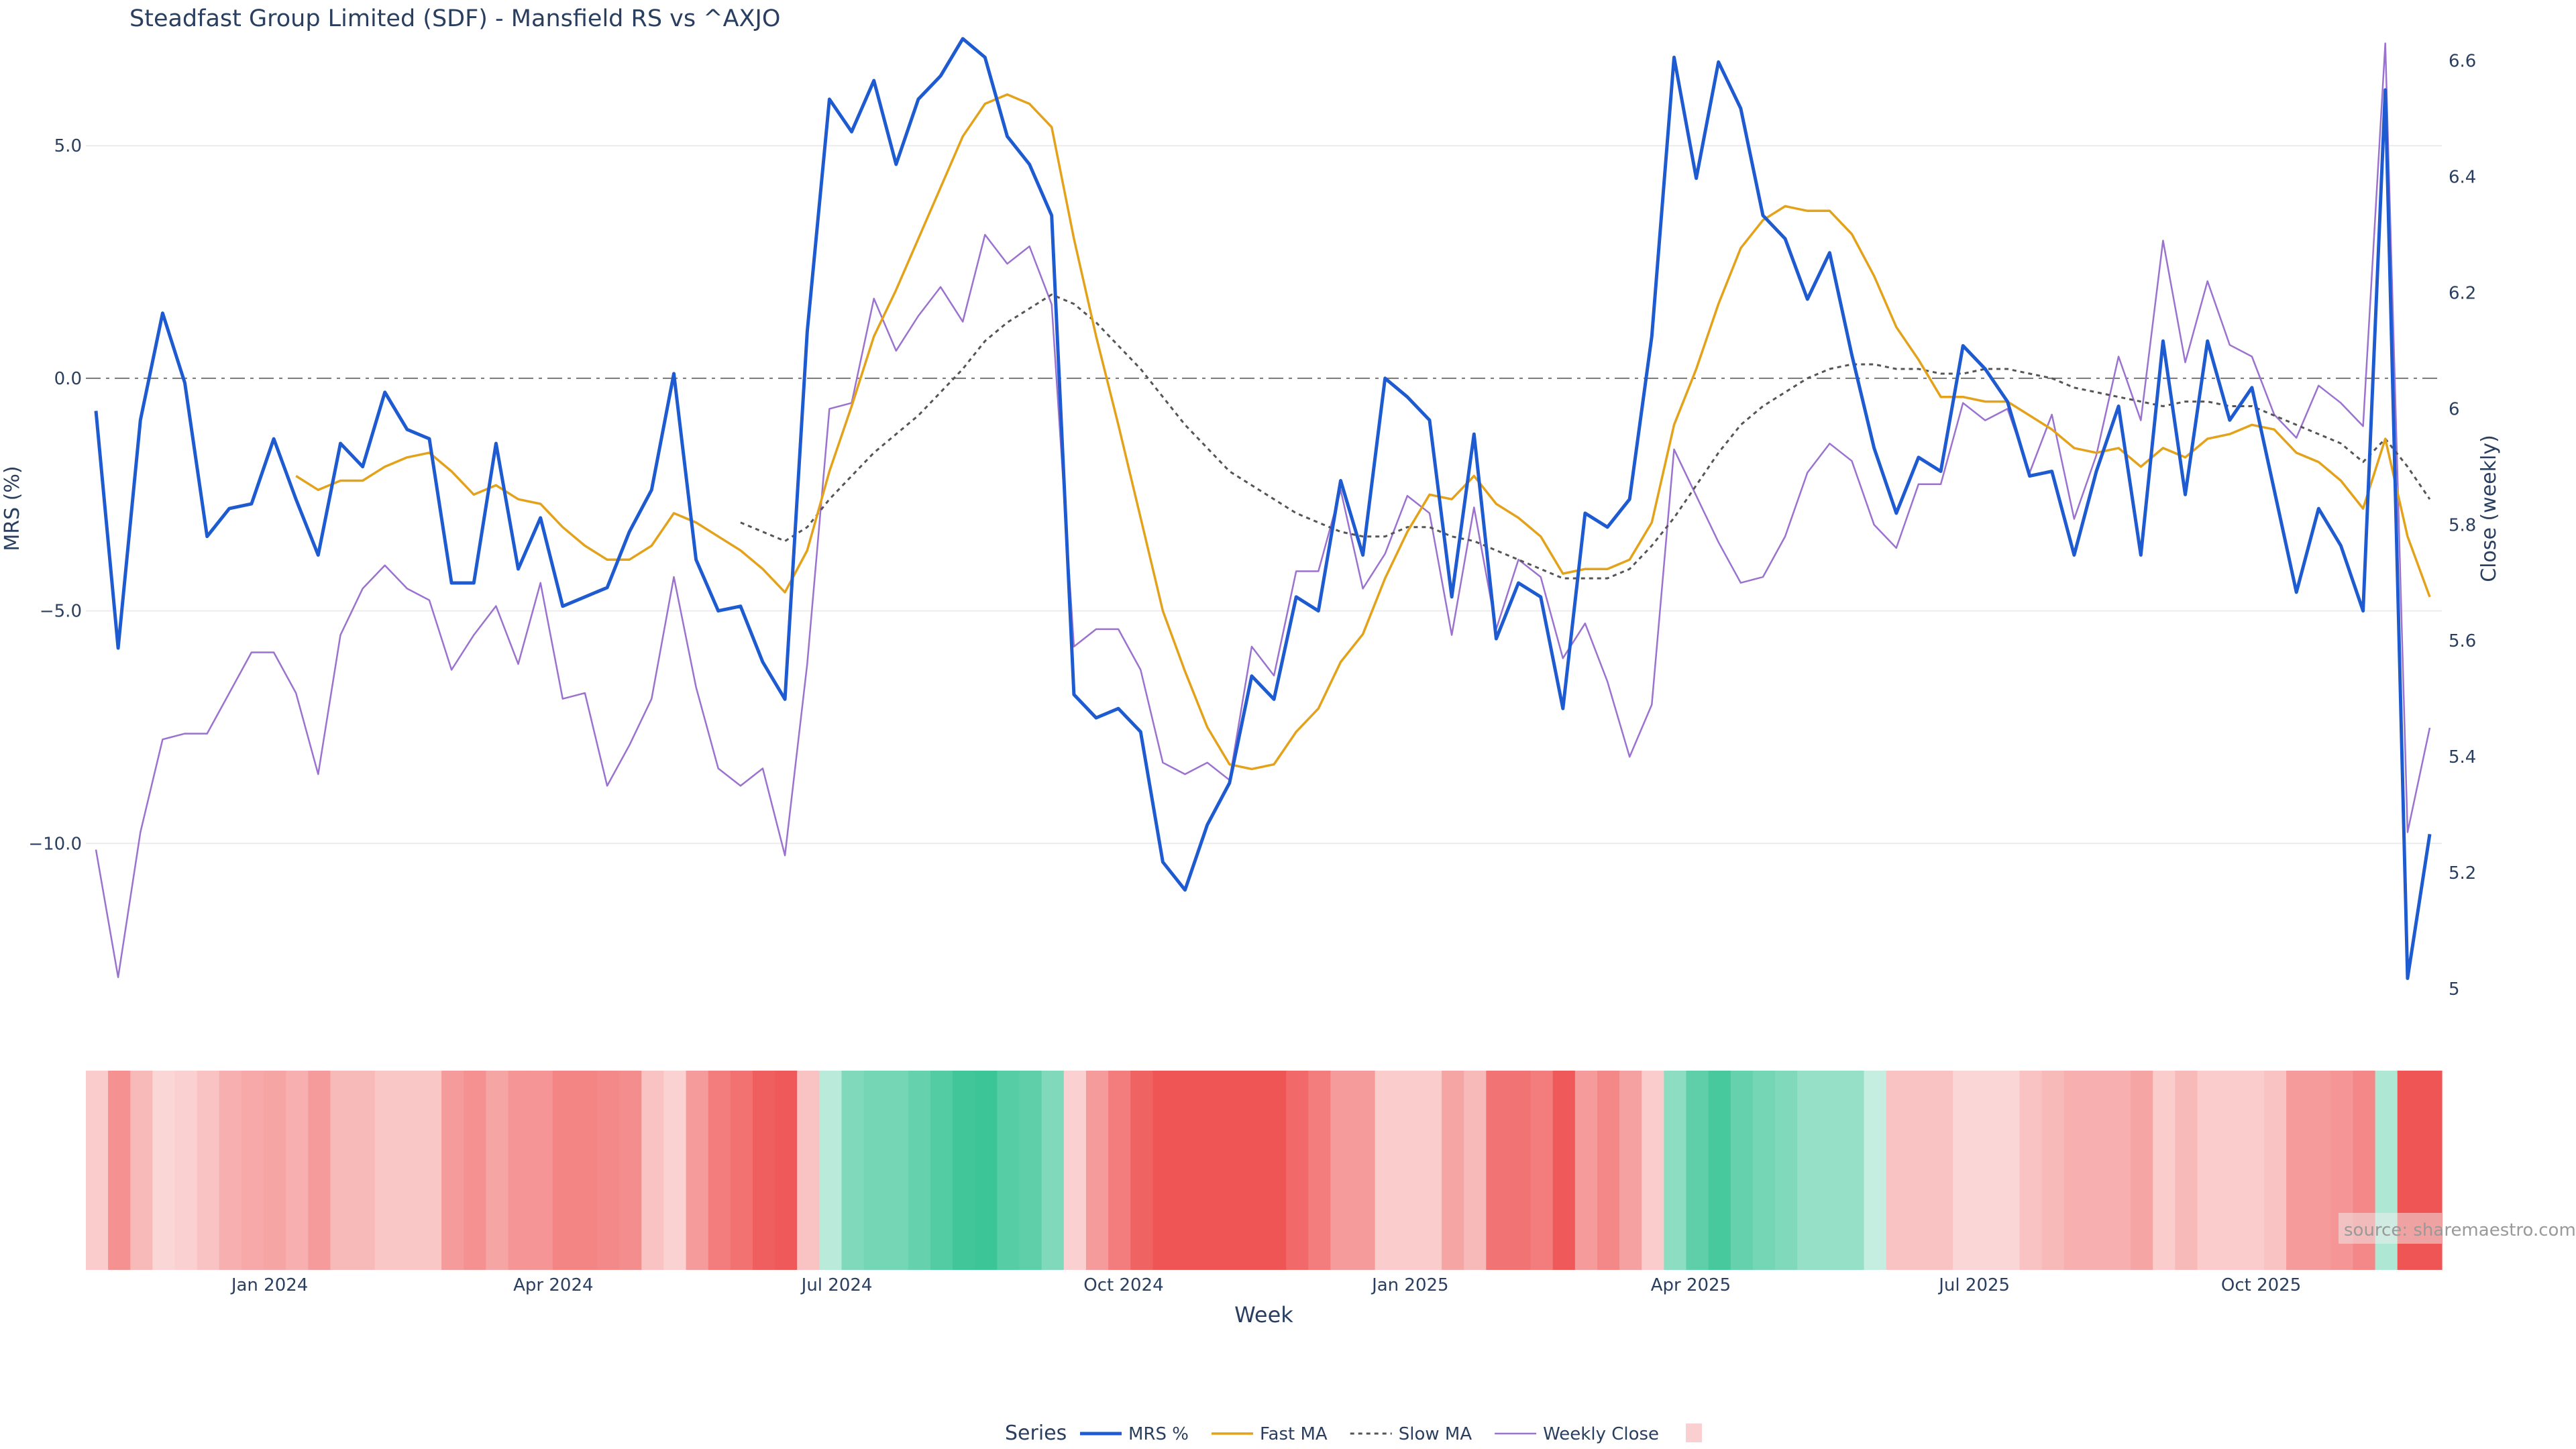 The height and width of the screenshot is (1449, 2576). I want to click on x-tick-label: Jan 2024, so click(269, 1285).